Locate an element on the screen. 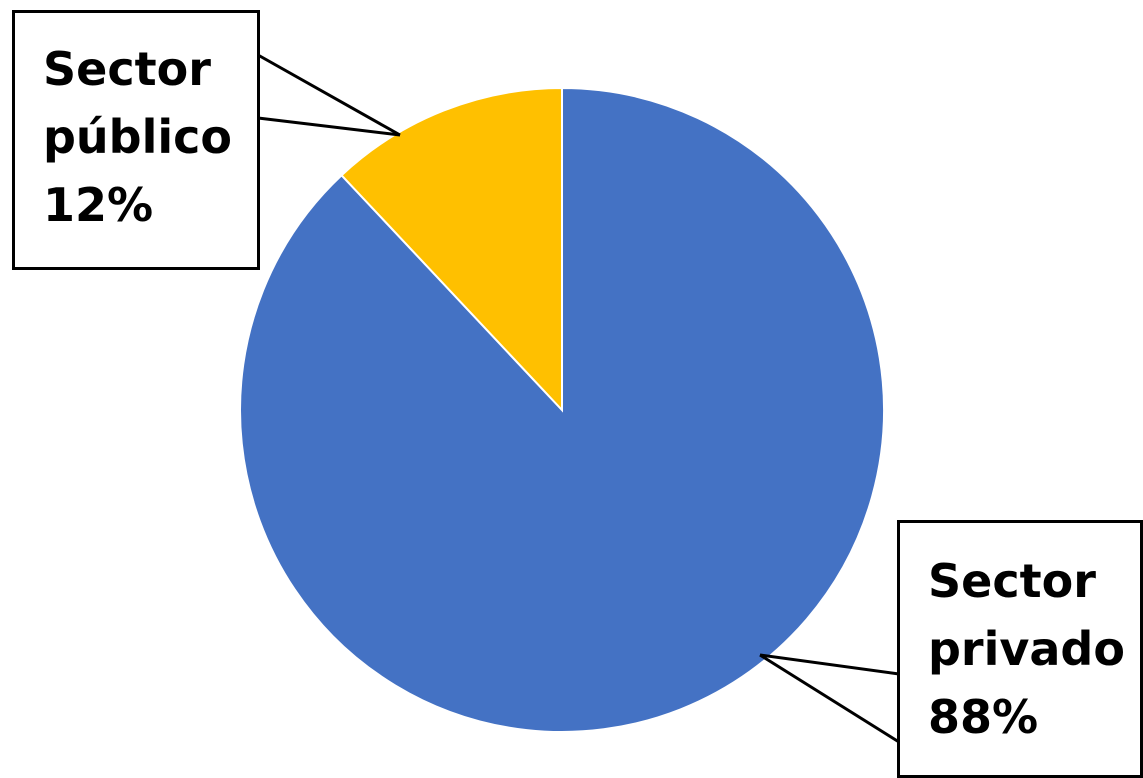 This screenshot has width=1143, height=778. leader-line-publico is located at coordinates (329, 126).